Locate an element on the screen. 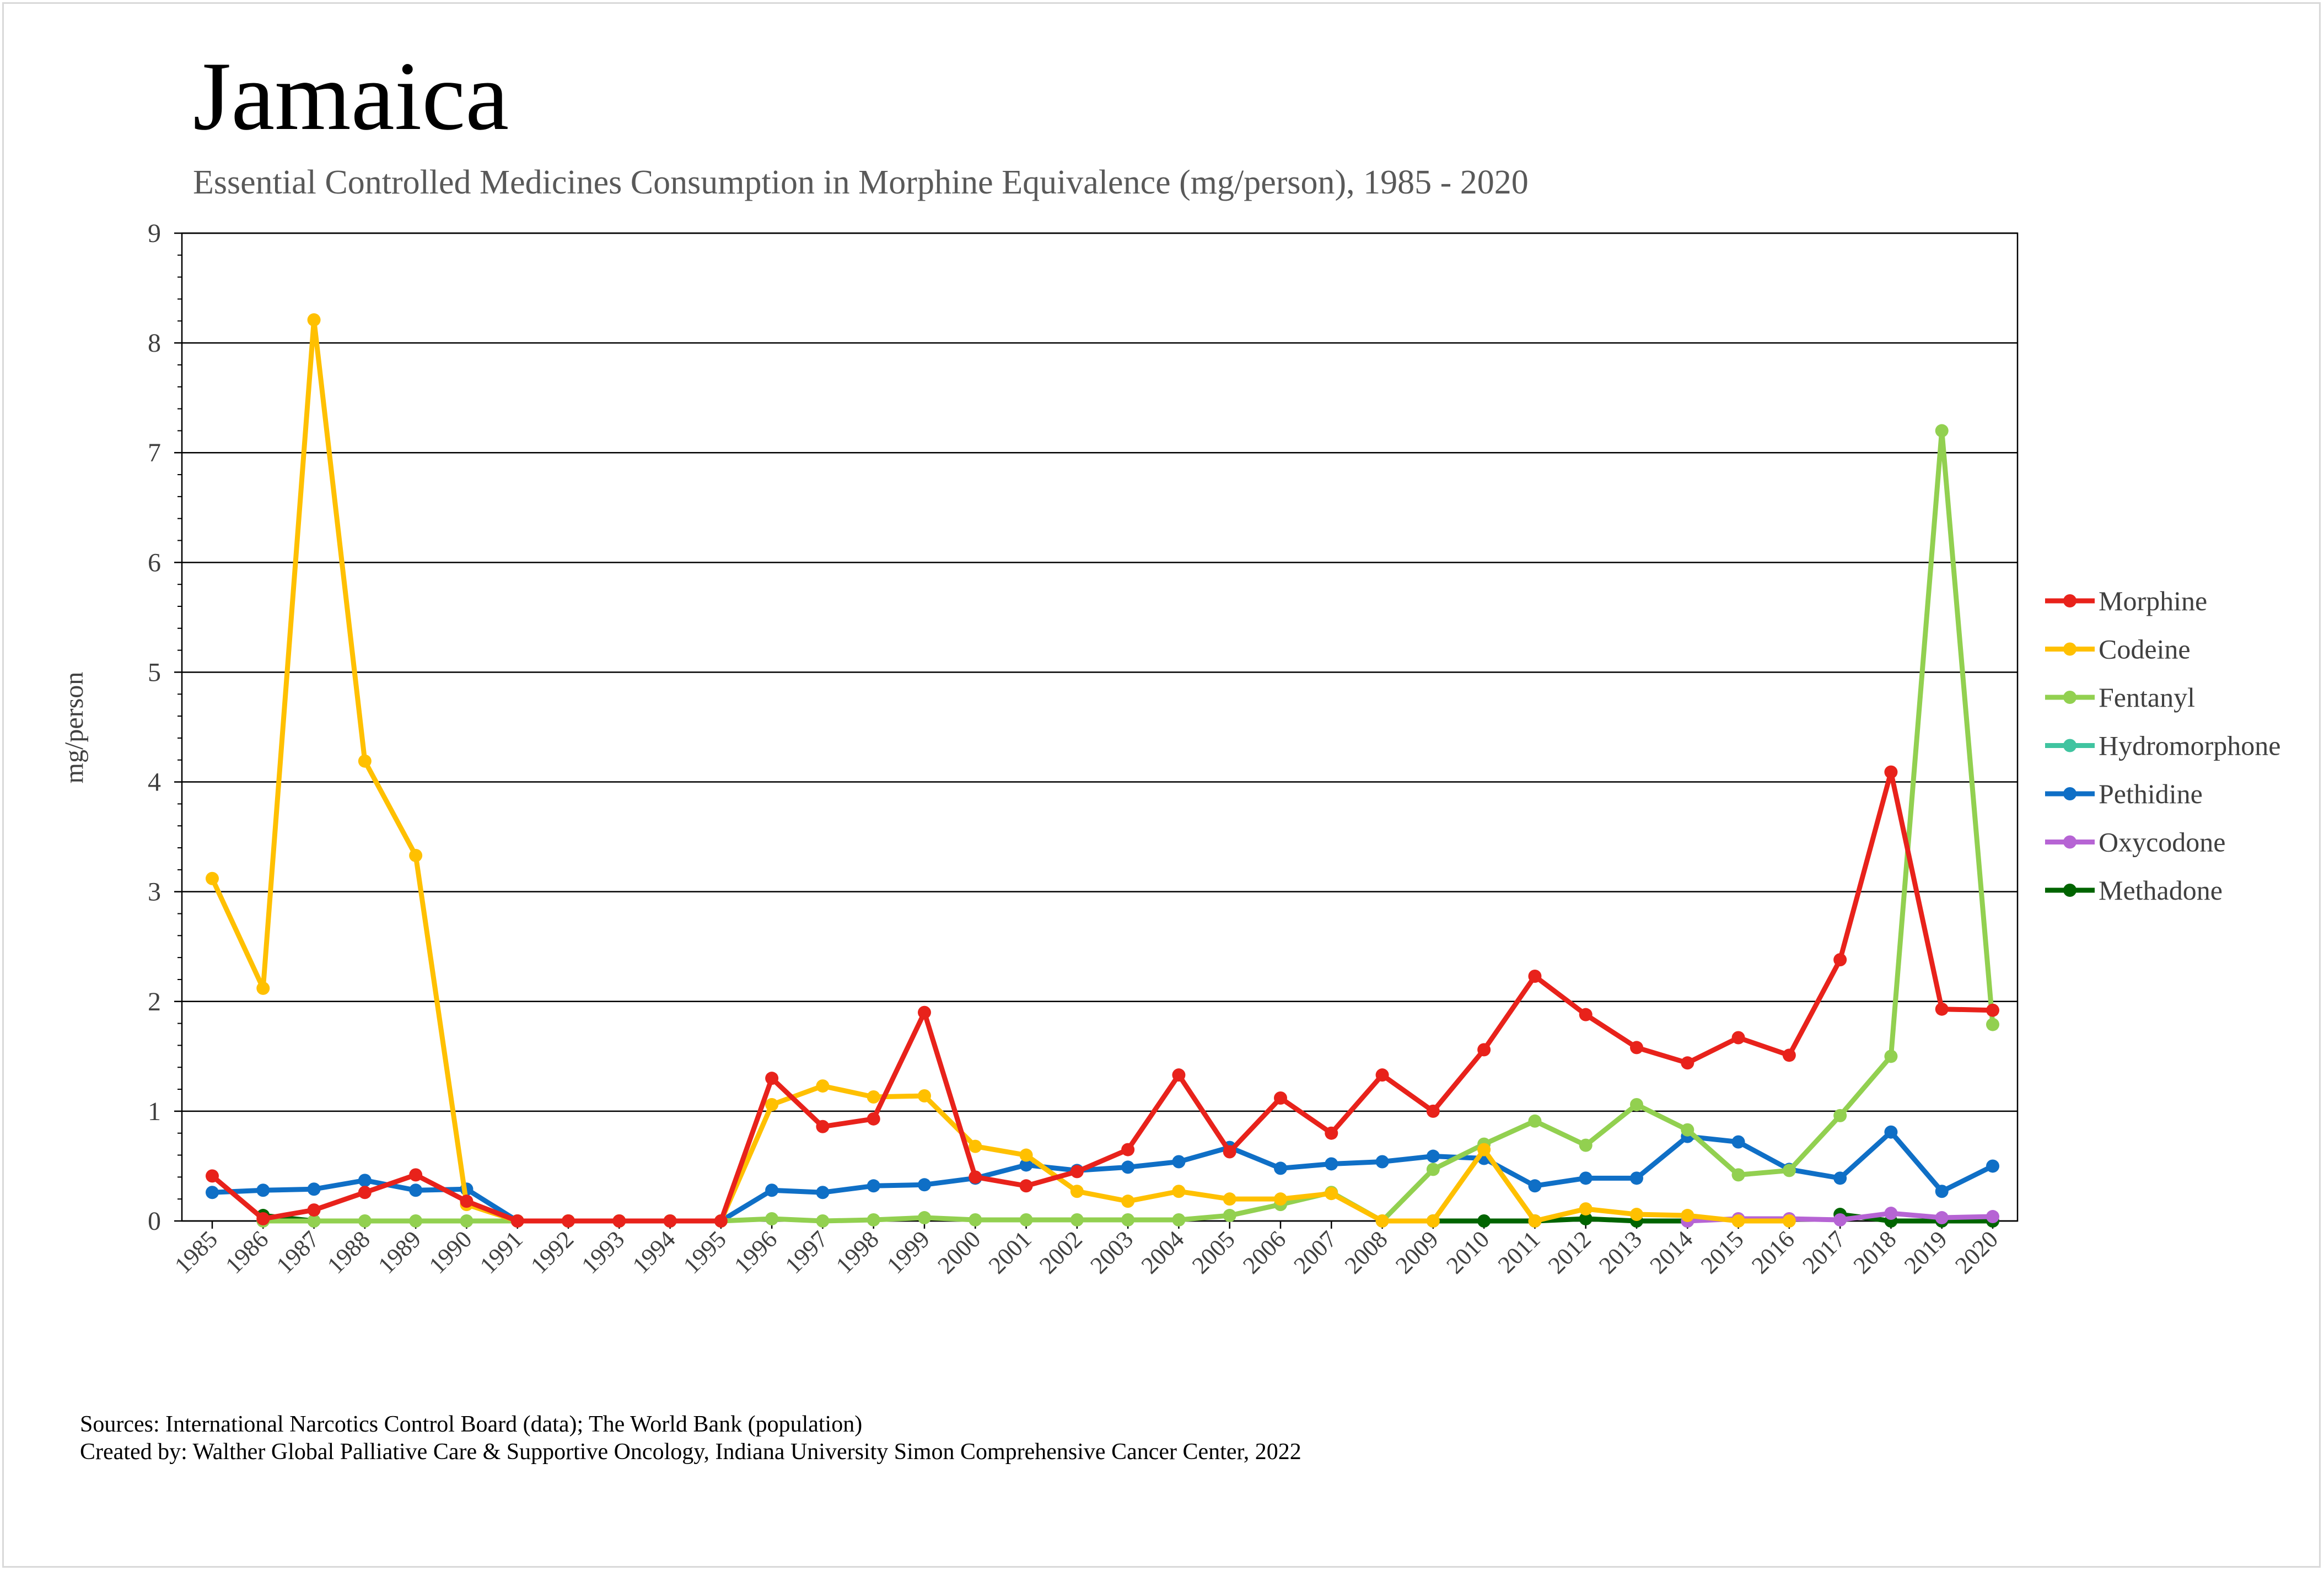 This screenshot has height=1571, width=2324. x-tick-label: 2011 is located at coordinates (1519, 1251).